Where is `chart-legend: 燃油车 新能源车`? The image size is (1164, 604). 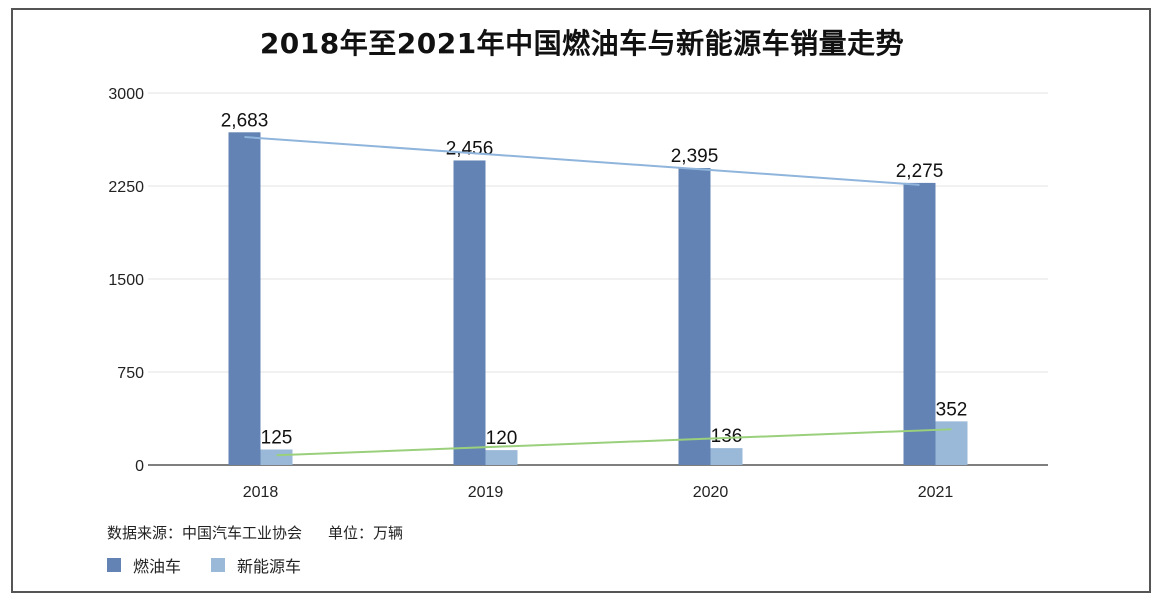 chart-legend: 燃油车 新能源车 is located at coordinates (219, 565).